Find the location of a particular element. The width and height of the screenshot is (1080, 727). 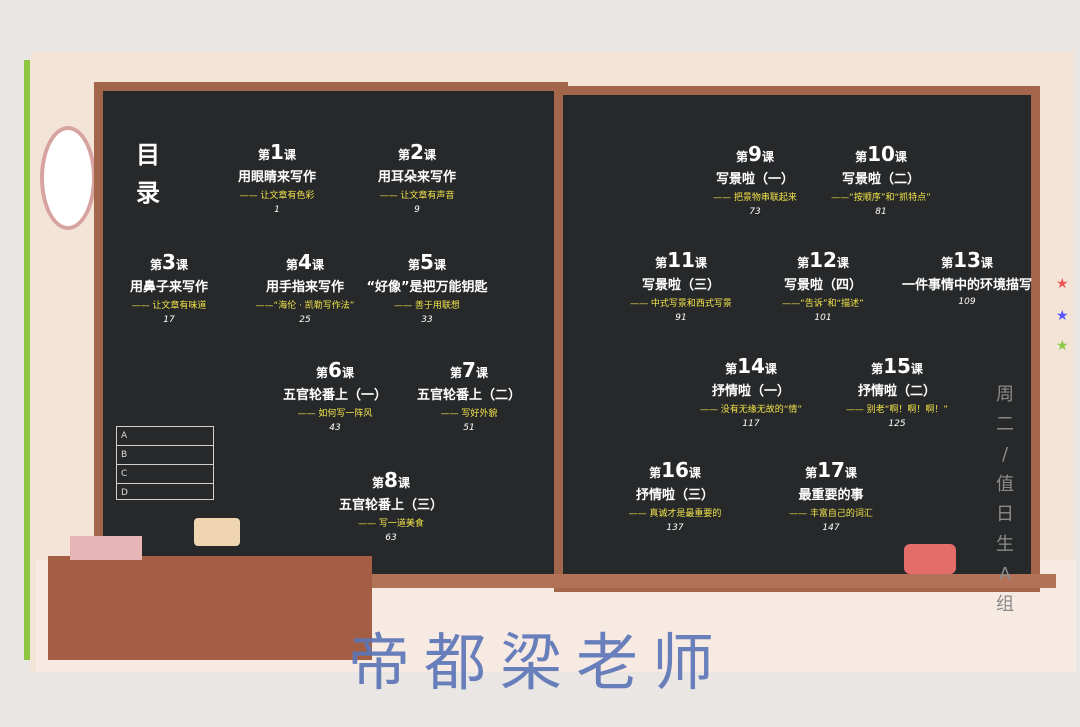

lesson-title: 抒情啦（一） is located at coordinates (750, 391).